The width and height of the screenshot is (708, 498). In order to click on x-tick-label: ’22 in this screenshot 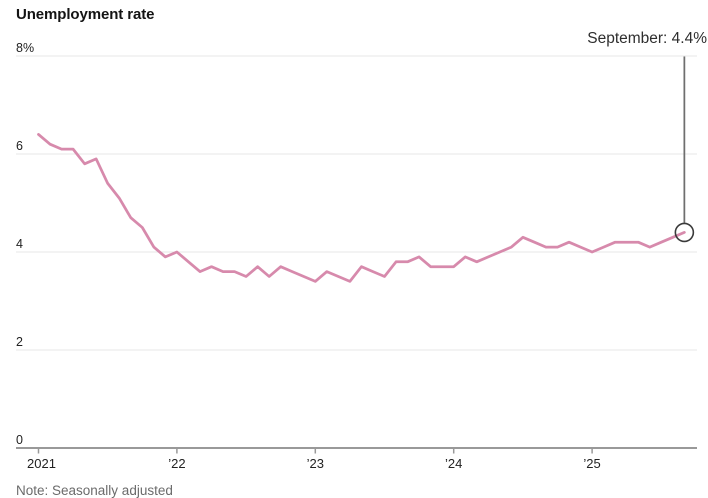, I will do `click(176, 463)`.